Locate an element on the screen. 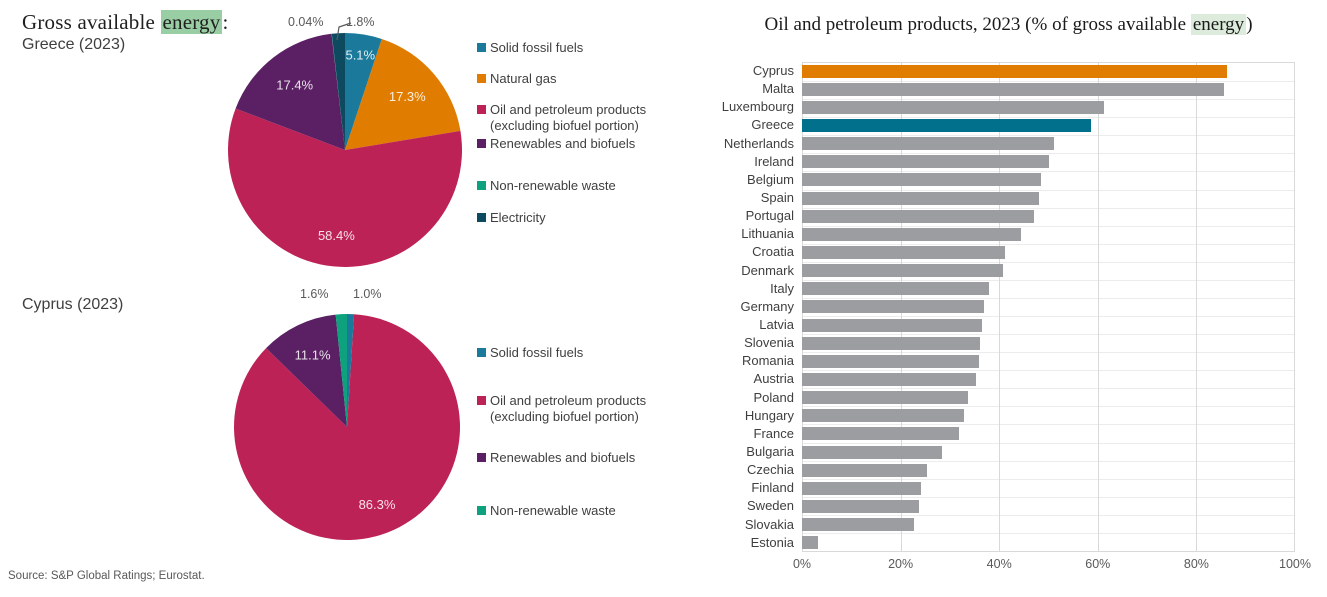 The width and height of the screenshot is (1327, 597). country-label: France is located at coordinates (773, 433).